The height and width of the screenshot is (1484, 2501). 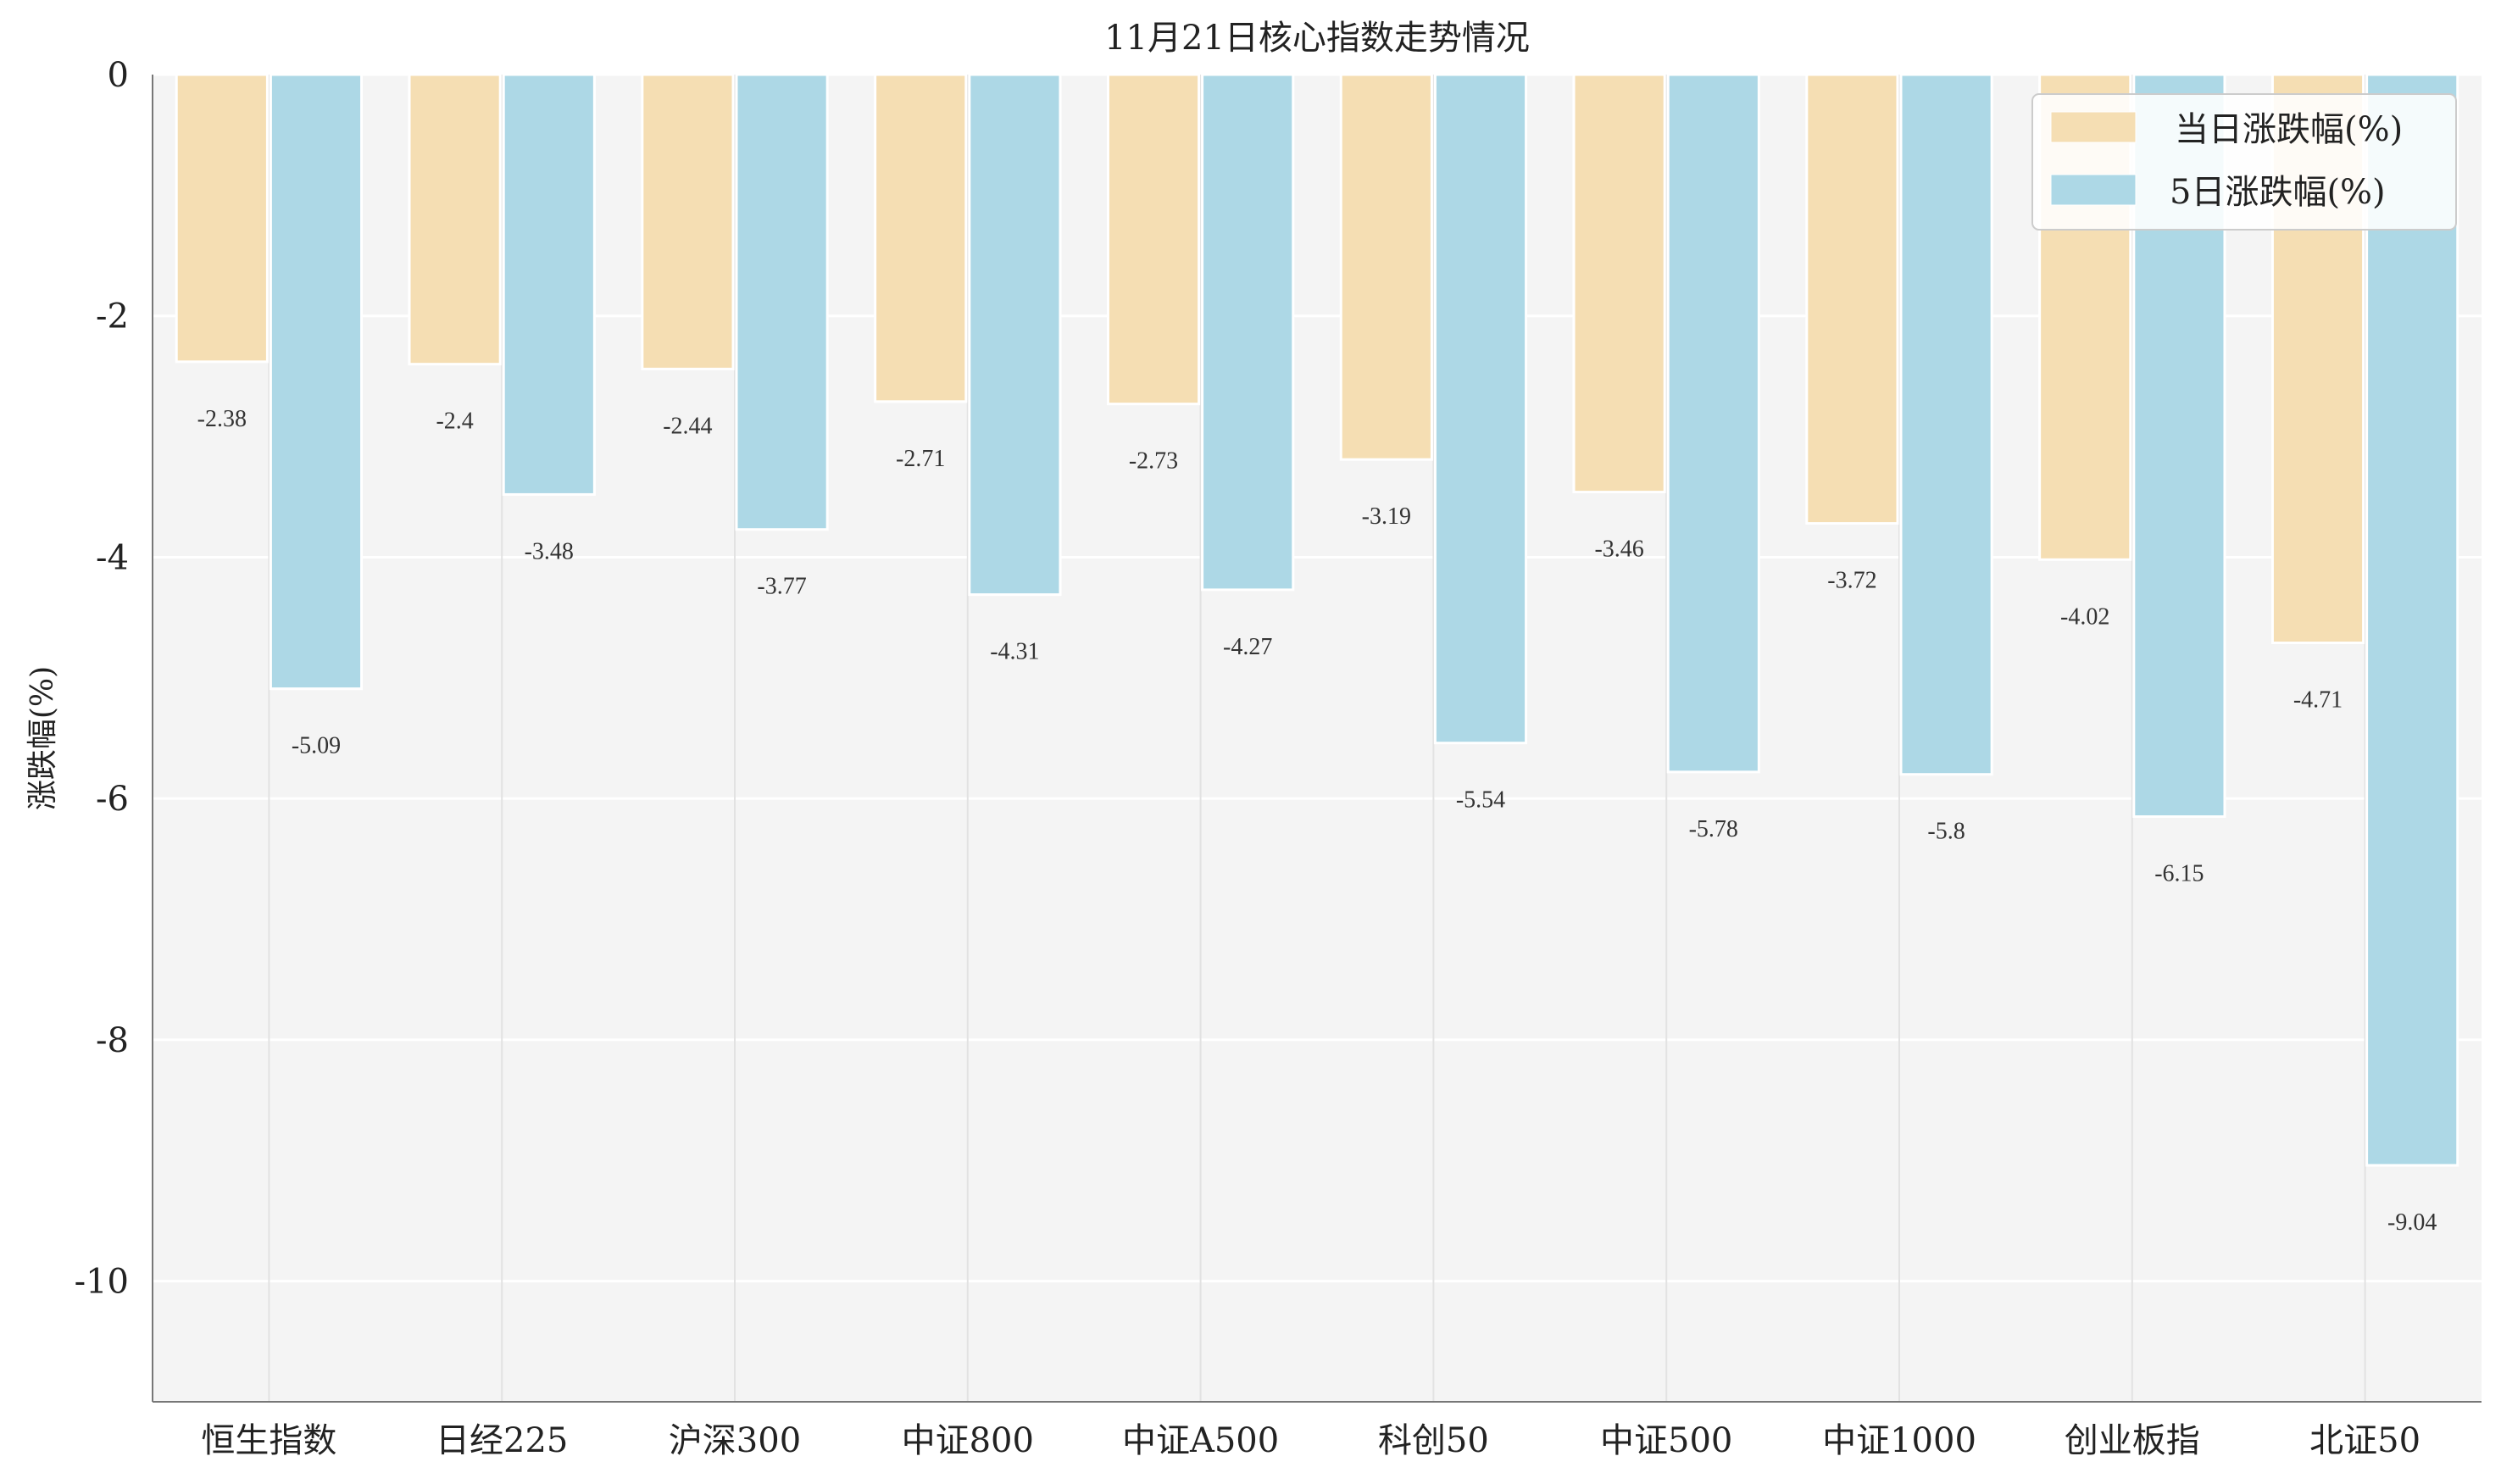 What do you see at coordinates (268, 1440) in the screenshot?
I see `x-tick-label: 恒生指数` at bounding box center [268, 1440].